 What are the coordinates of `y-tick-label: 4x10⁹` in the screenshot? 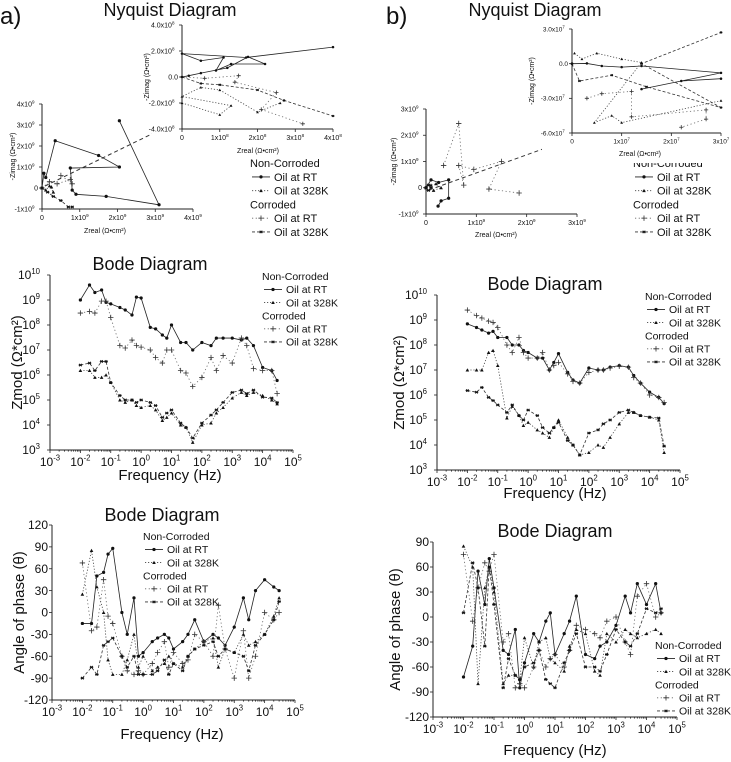 It's located at (26, 103).